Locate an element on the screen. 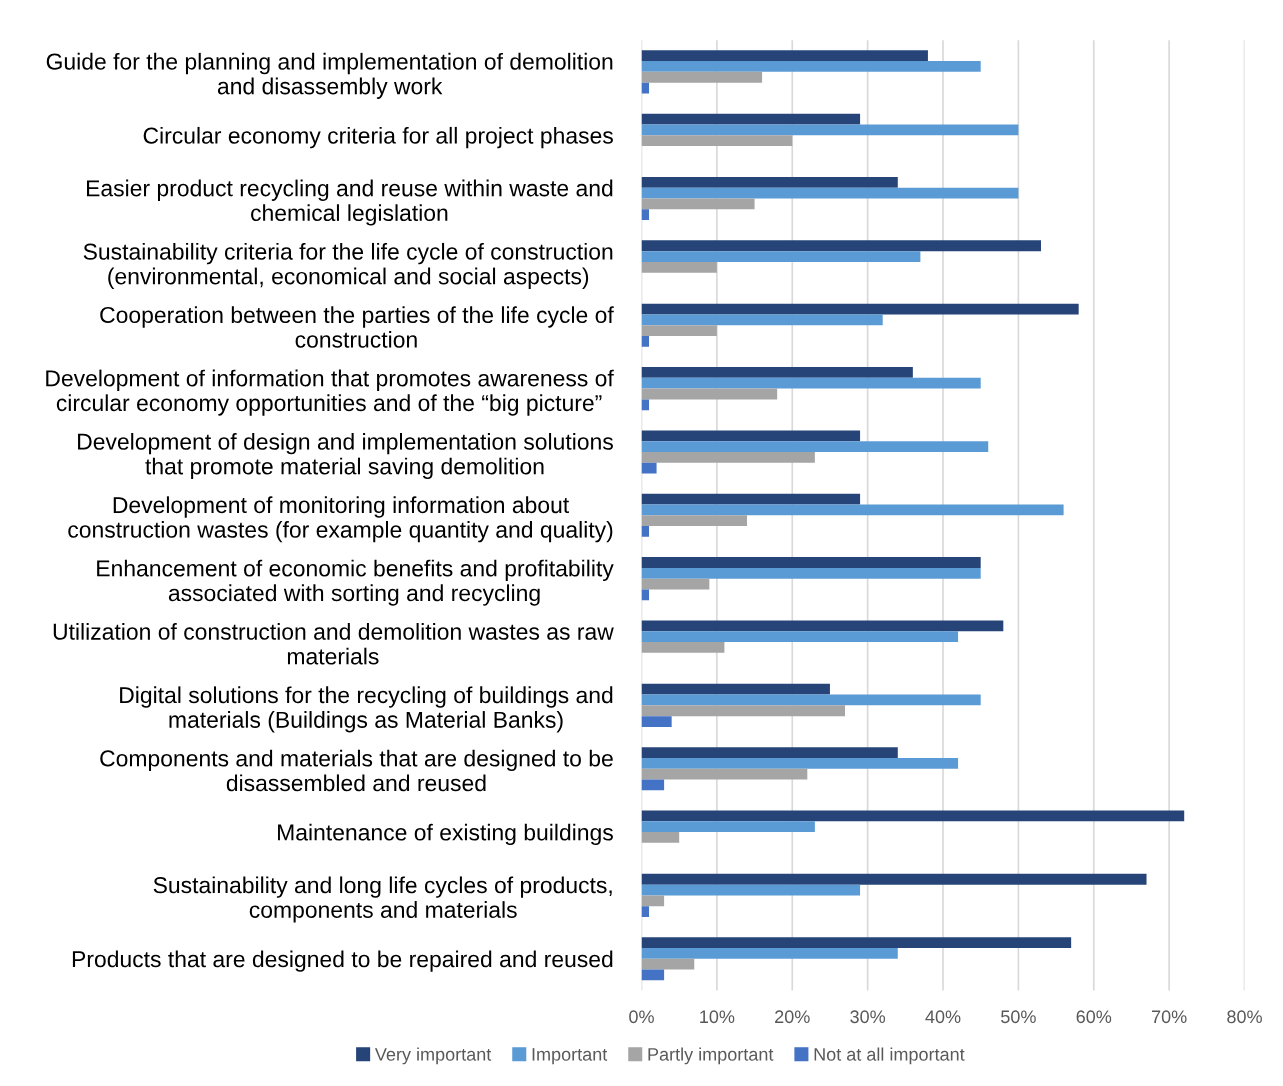 The image size is (1283, 1086). legend-label: Important is located at coordinates (570, 1056).